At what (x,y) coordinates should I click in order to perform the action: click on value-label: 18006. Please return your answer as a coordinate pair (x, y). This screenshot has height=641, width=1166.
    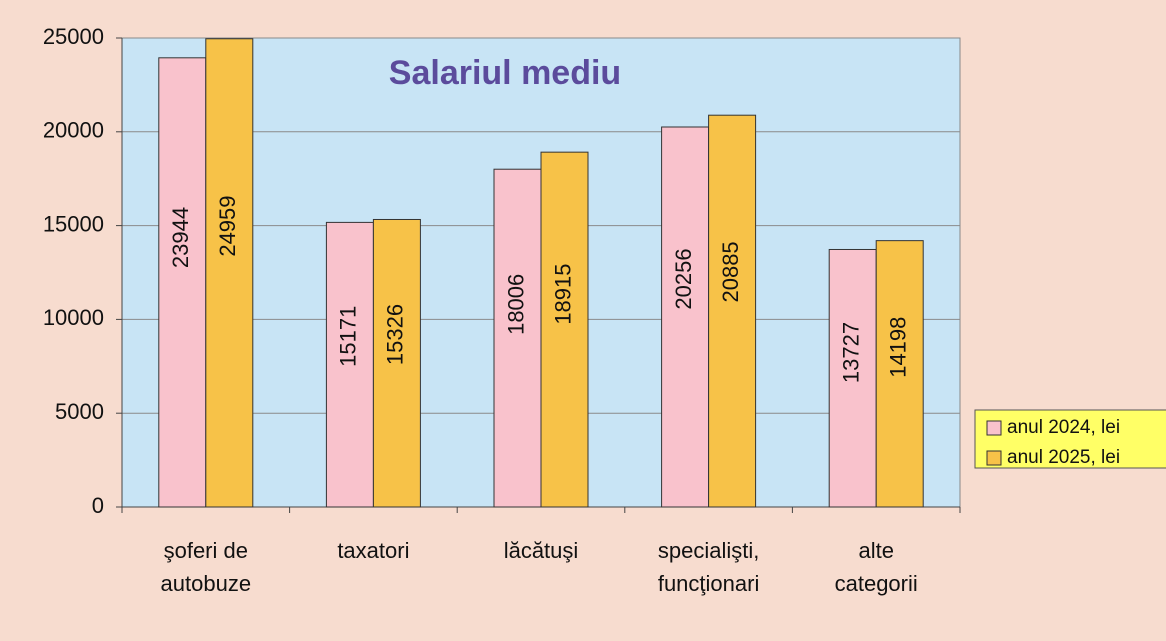
    Looking at the image, I should click on (515, 304).